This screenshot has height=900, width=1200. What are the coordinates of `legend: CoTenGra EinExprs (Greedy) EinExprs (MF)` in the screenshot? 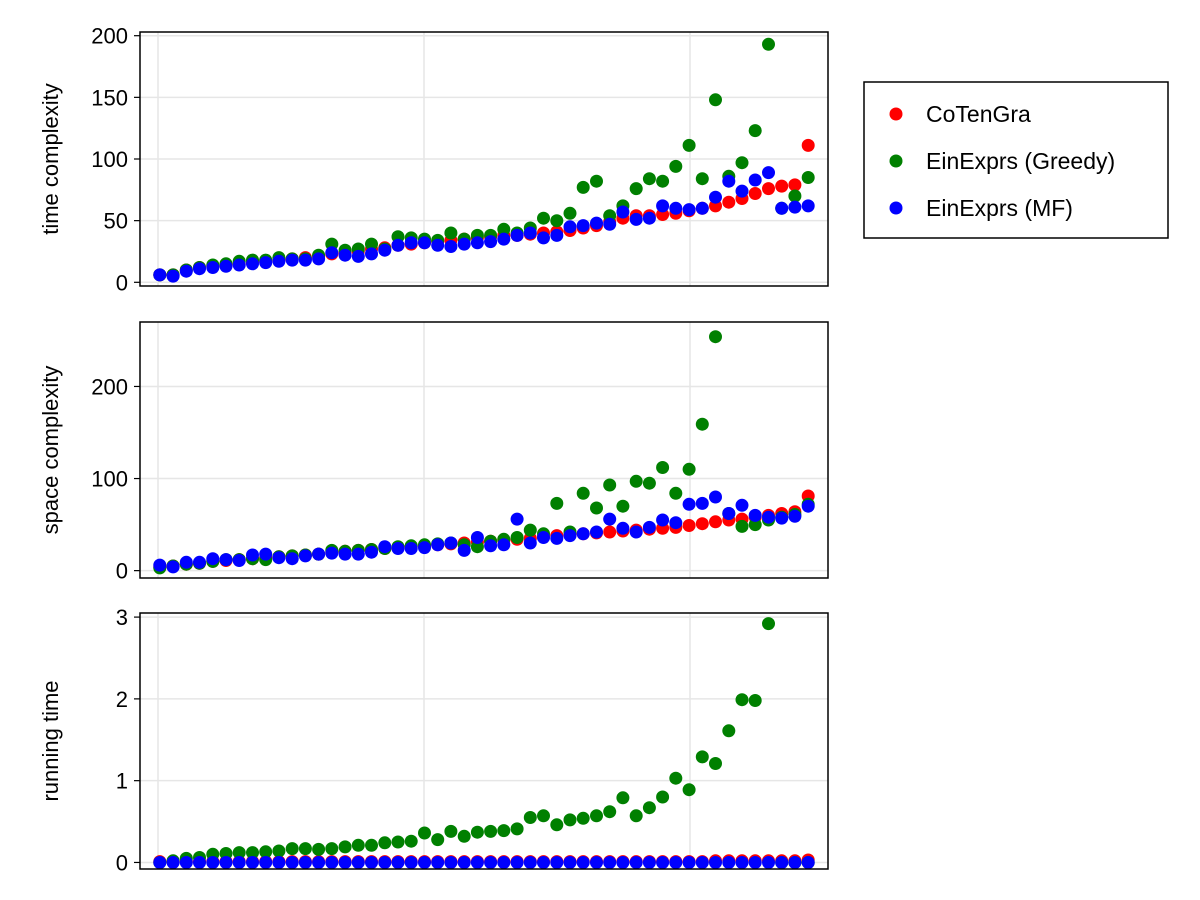 It's located at (1016, 160).